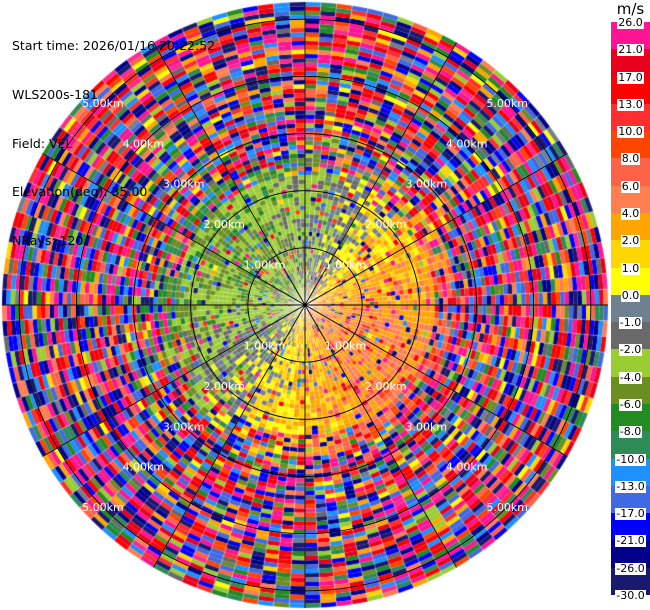 Image resolution: width=650 pixels, height=610 pixels. What do you see at coordinates (630, 323) in the screenshot?
I see `colorbar-tick: -1.0` at bounding box center [630, 323].